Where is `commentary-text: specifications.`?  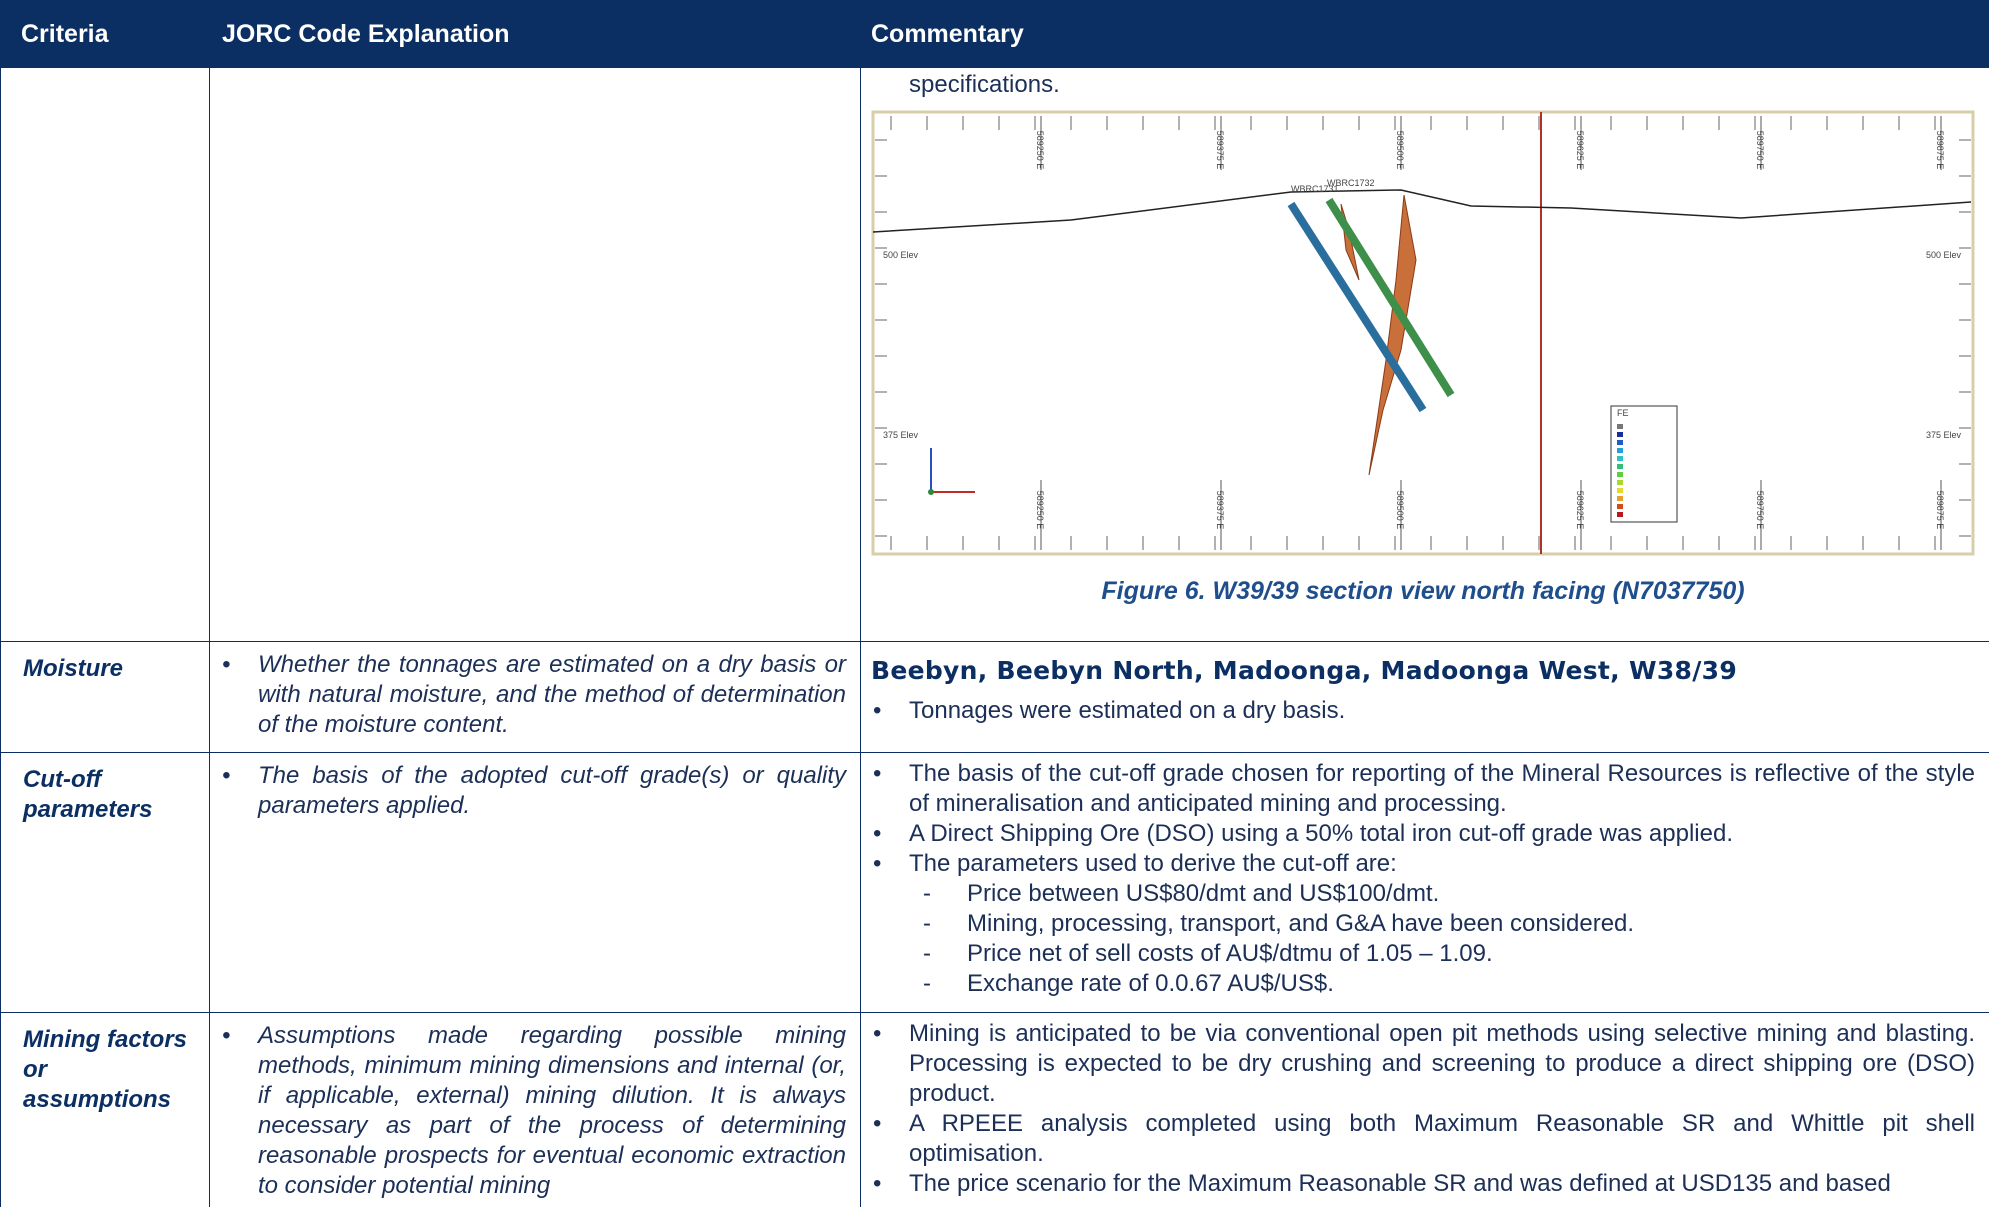 commentary-text: specifications. is located at coordinates (984, 84).